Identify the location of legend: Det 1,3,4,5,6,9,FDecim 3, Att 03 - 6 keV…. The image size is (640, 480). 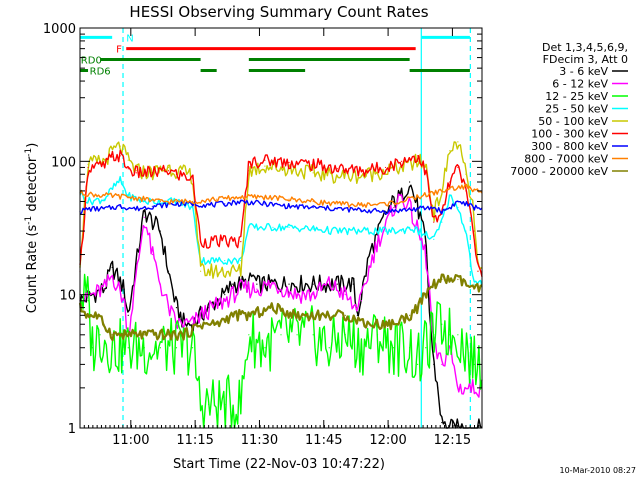
(569, 109).